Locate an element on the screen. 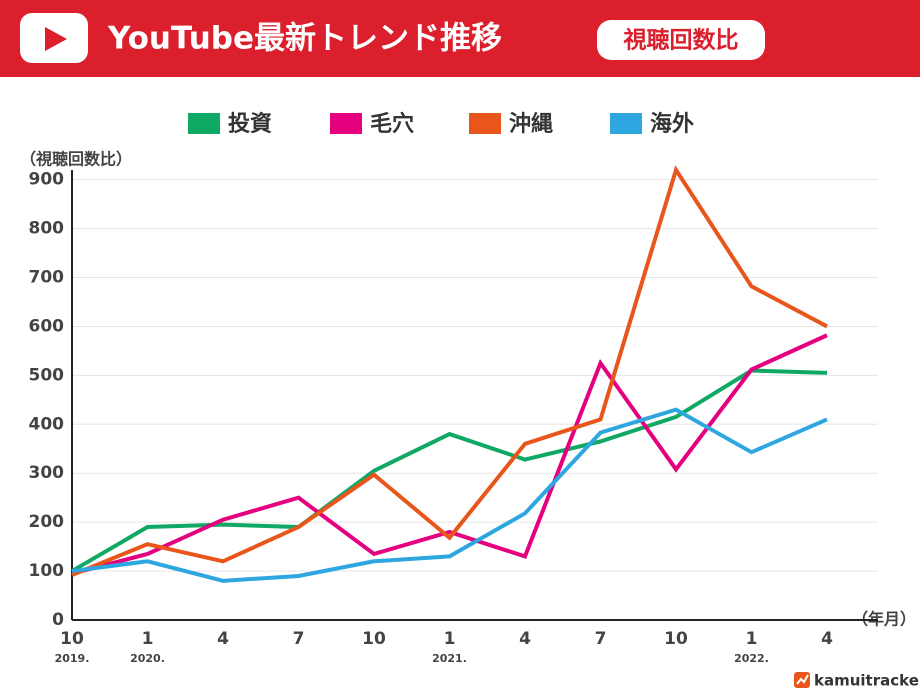 This screenshot has width=920, height=700. play-icon is located at coordinates (56, 39).